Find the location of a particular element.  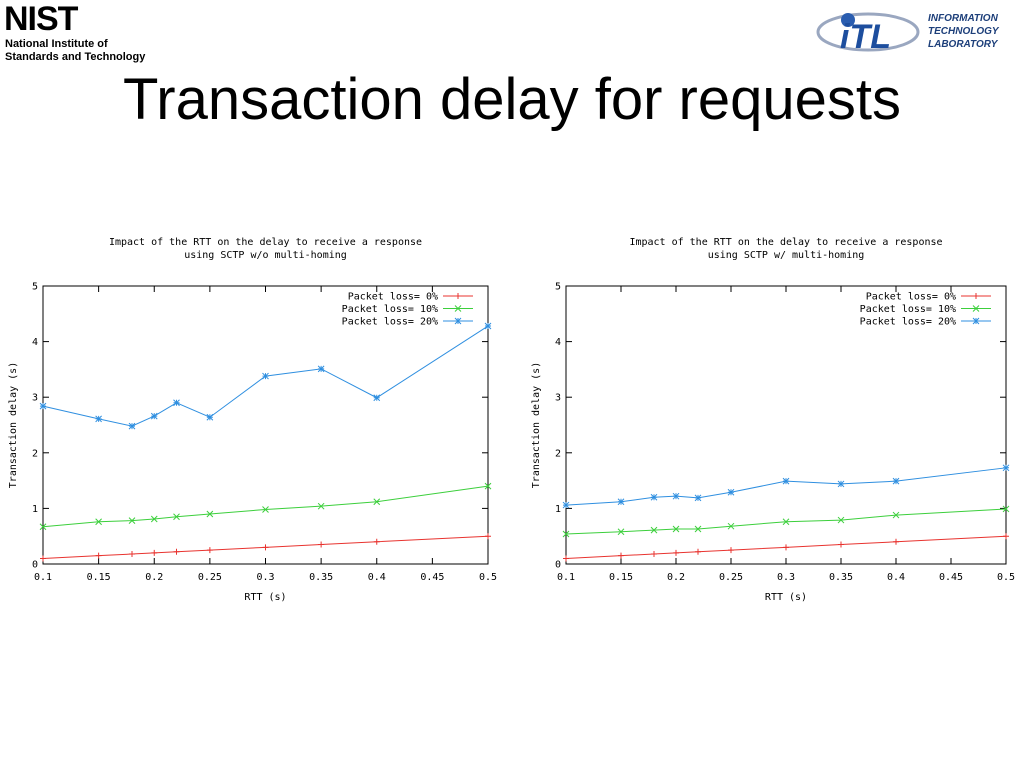

legend-label: Packet loss= 0% is located at coordinates (393, 297).